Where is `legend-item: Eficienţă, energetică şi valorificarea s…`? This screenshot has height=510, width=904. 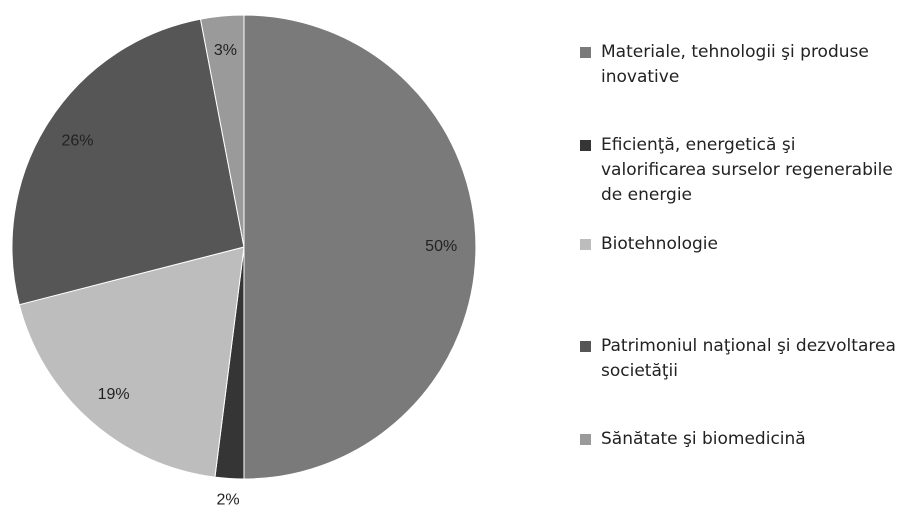 legend-item: Eficienţă, energetică şi valorificarea s… is located at coordinates (740, 170).